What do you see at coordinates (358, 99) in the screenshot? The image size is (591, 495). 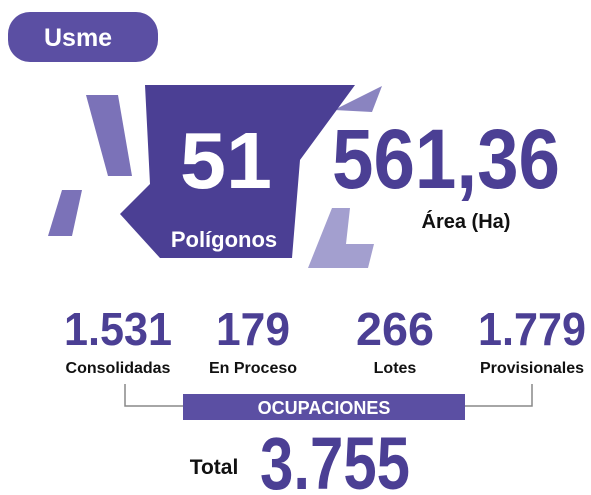 I see `decor-triangle` at bounding box center [358, 99].